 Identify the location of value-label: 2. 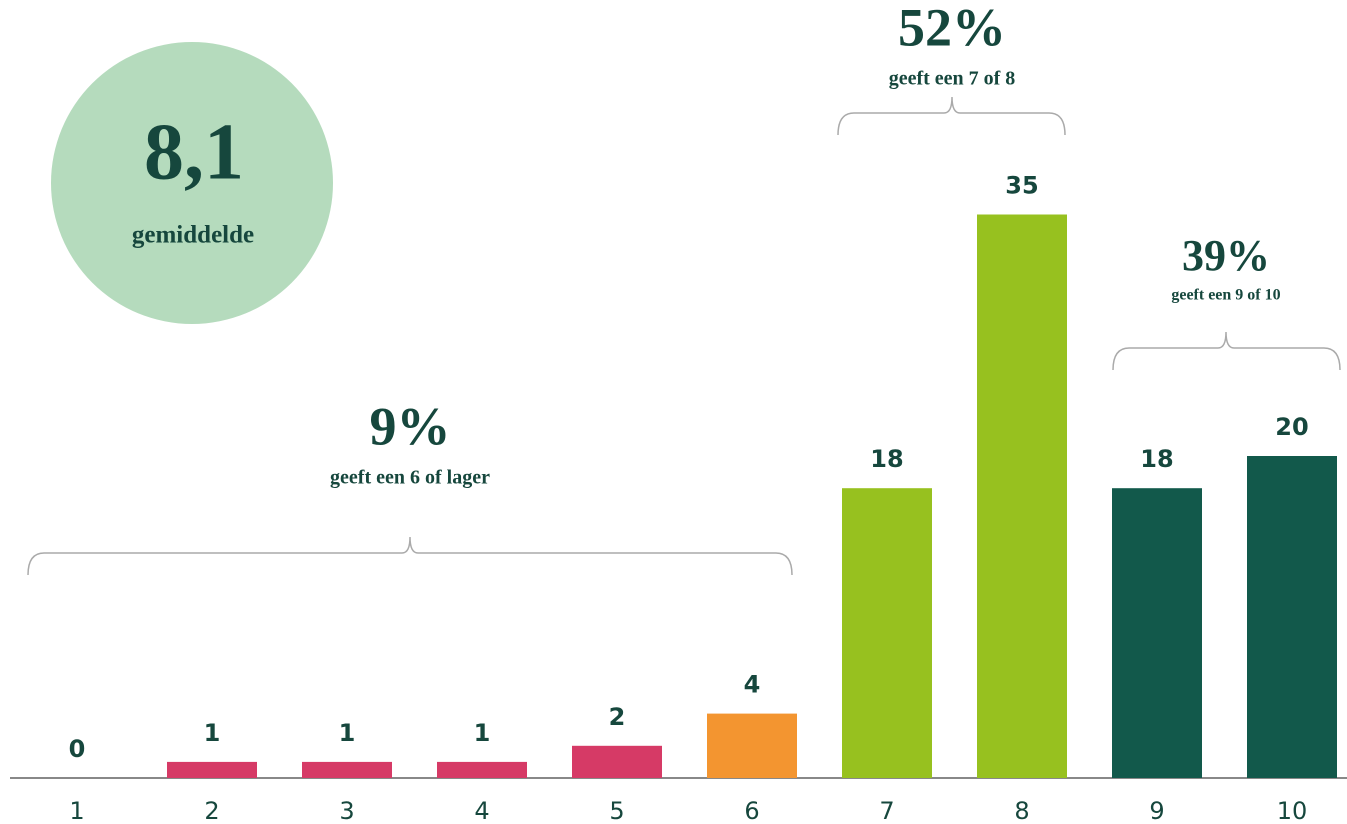
(617, 717).